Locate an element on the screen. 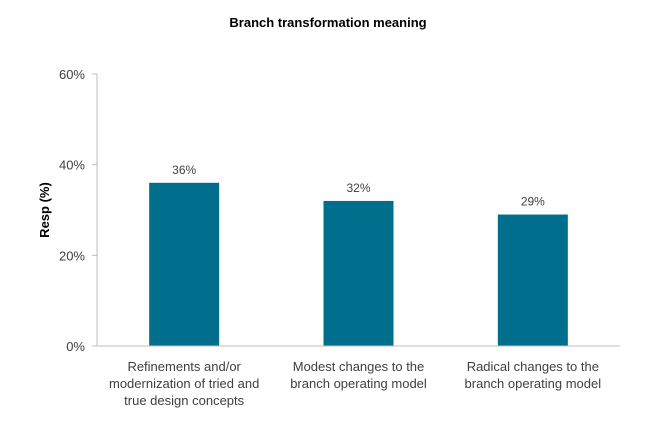  chart-title: Branch transformation meaning is located at coordinates (327, 22).